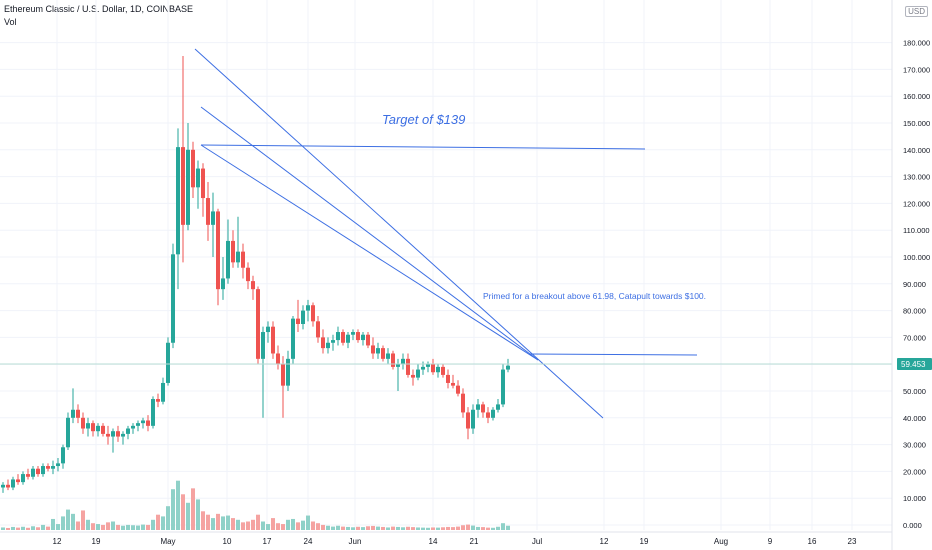 The image size is (932, 550). I want to click on volume-indicator-label: Vol, so click(10, 22).